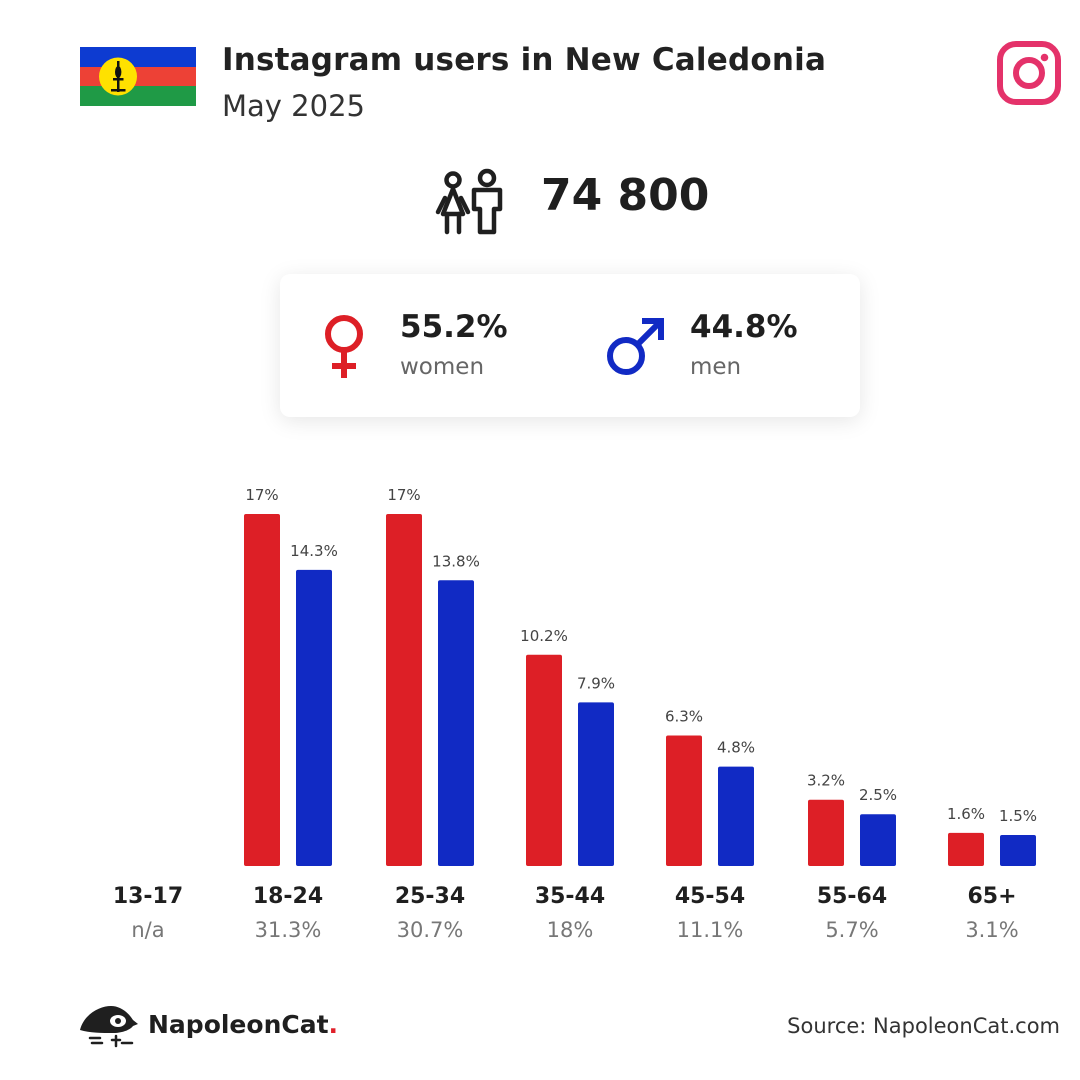  Describe the element at coordinates (1029, 73) in the screenshot. I see `instagram-icon` at that location.